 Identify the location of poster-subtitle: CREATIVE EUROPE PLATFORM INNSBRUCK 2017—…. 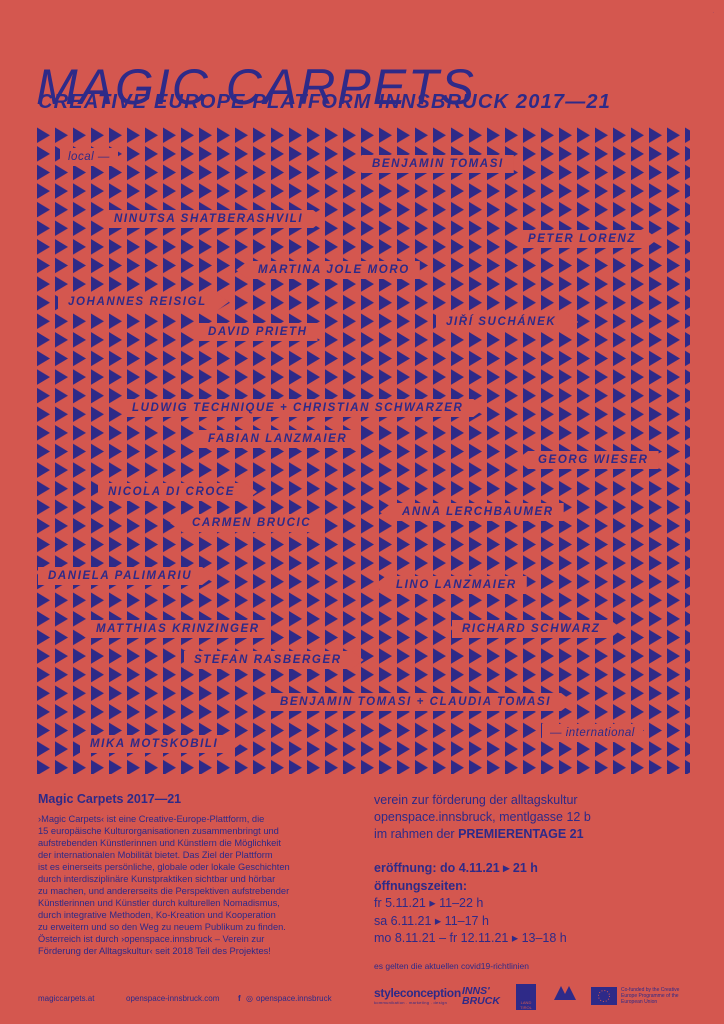
(325, 102).